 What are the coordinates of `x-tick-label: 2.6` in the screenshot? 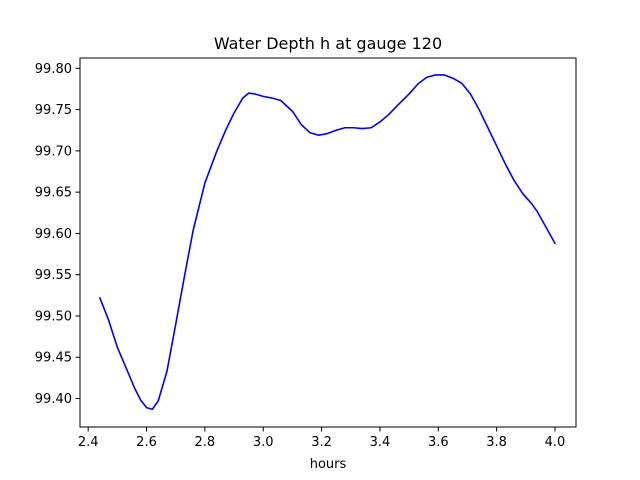 It's located at (146, 442).